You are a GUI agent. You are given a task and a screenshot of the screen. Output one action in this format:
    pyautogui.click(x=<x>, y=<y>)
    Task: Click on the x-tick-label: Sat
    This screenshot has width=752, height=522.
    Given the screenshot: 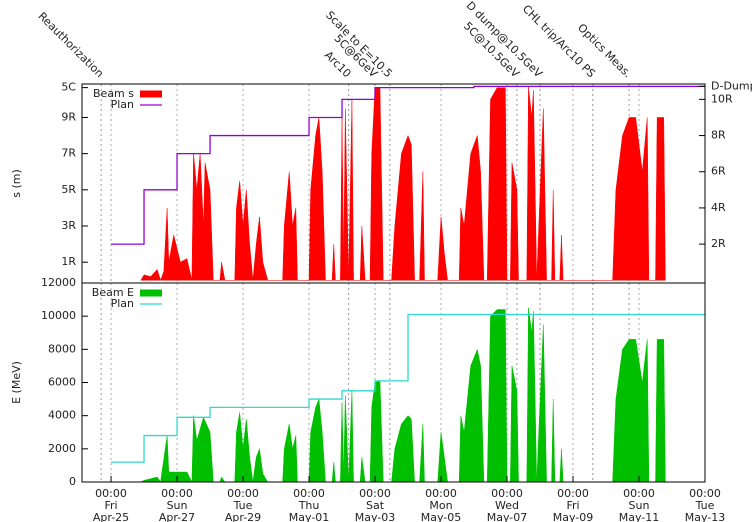 What is the action you would take?
    pyautogui.click(x=375, y=505)
    